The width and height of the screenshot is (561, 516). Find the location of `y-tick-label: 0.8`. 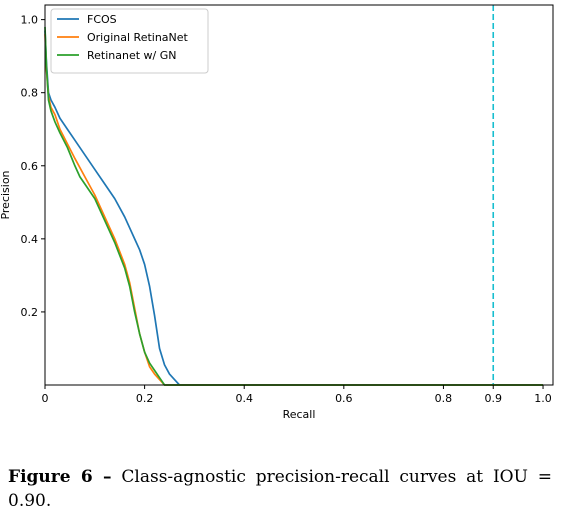

y-tick-label: 0.8 is located at coordinates (30, 93).